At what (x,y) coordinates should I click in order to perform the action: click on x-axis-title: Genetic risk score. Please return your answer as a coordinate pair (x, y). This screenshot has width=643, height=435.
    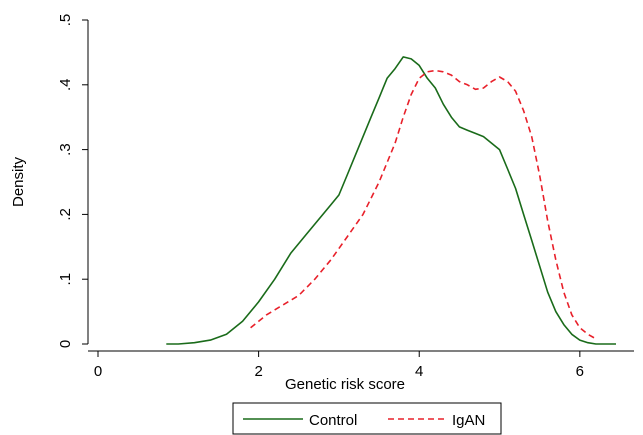
    Looking at the image, I should click on (345, 384).